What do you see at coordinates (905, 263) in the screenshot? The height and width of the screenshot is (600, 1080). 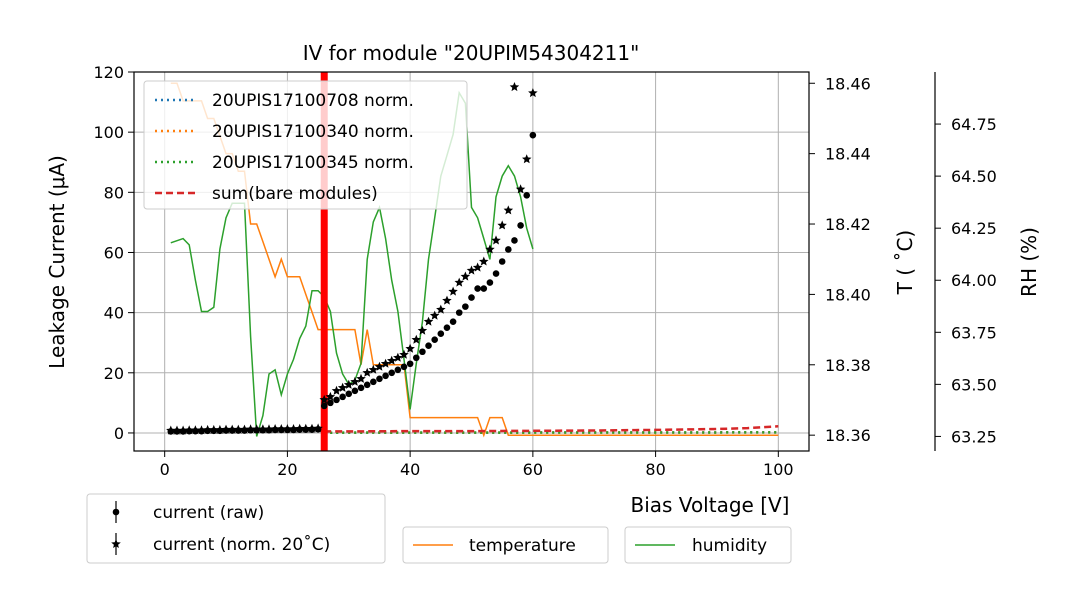 I see `temperature-axis-label: T ( ˚C)` at bounding box center [905, 263].